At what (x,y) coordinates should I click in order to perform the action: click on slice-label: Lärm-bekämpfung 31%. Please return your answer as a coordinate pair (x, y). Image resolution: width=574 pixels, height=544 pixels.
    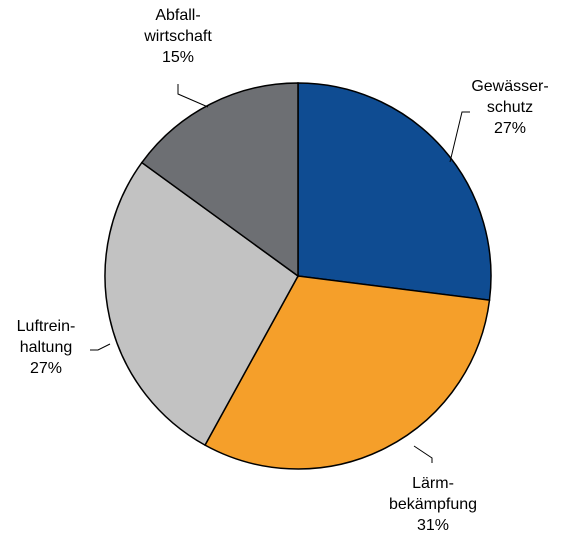
    Looking at the image, I should click on (433, 504).